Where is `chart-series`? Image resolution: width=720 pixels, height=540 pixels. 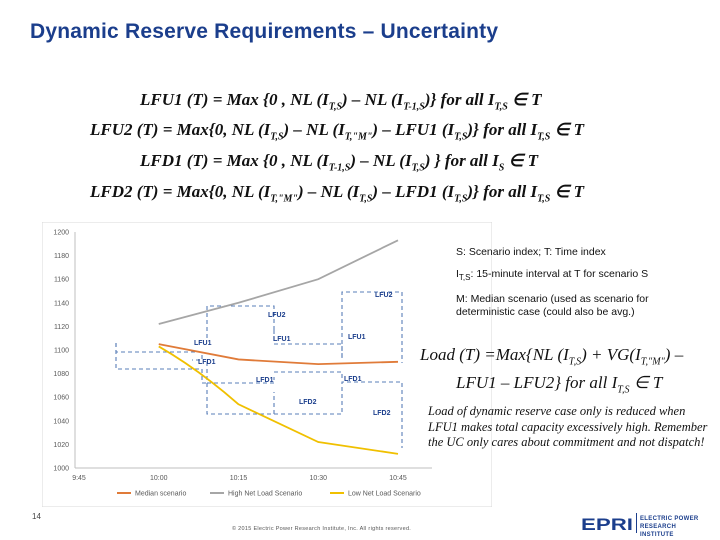
chart-series is located at coordinates (278, 347).